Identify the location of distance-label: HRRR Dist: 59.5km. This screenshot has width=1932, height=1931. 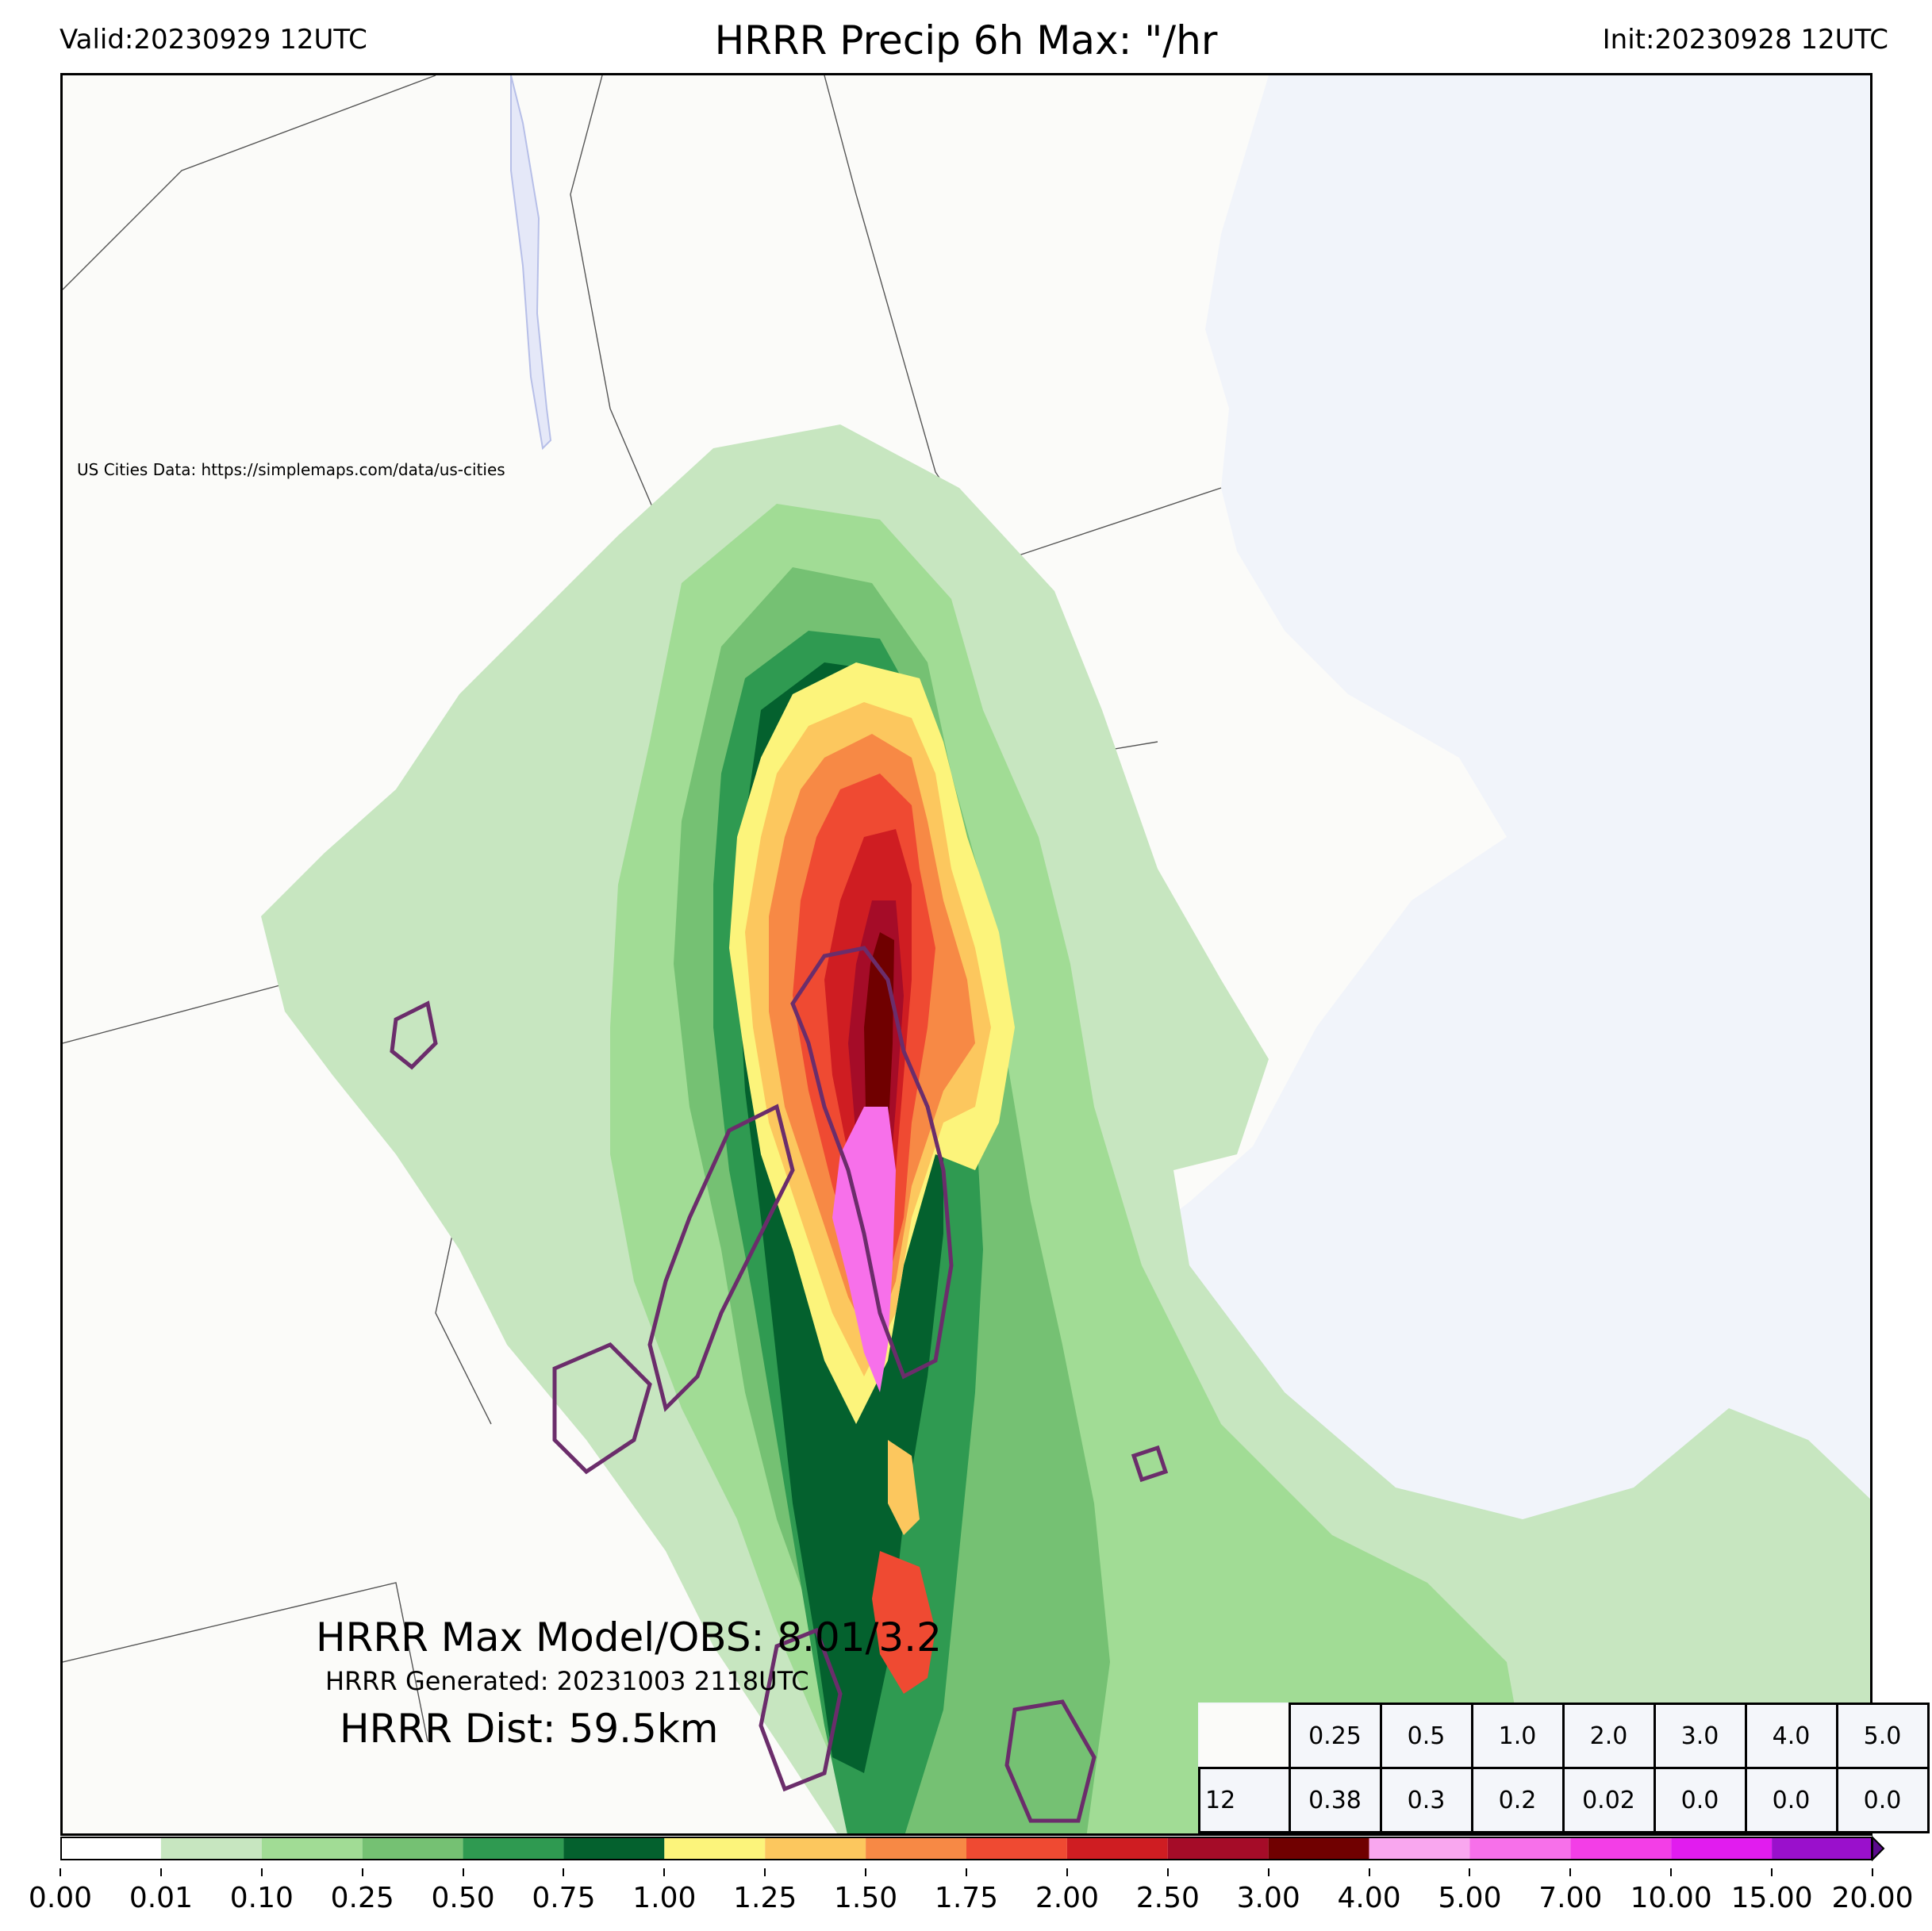
(529, 1729).